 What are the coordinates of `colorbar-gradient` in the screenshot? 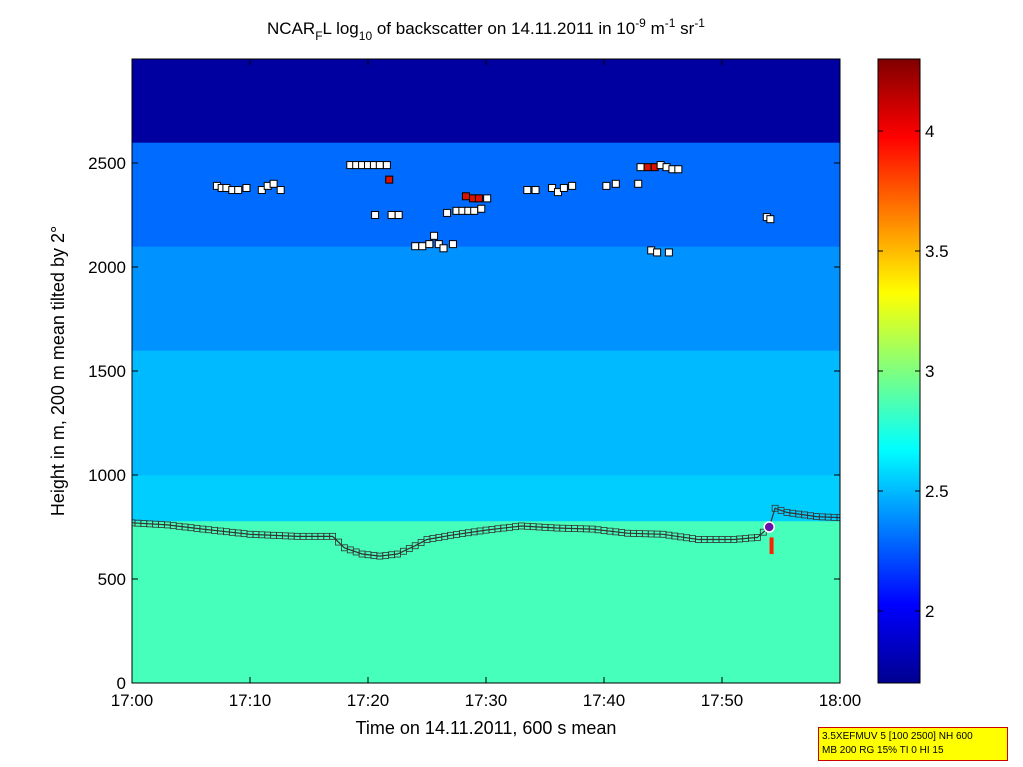 It's located at (899, 371).